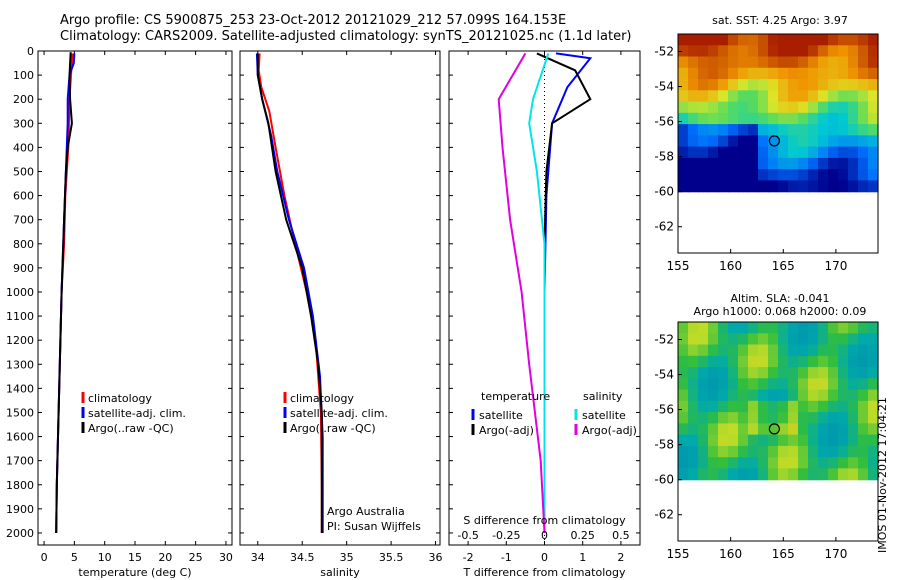 The image size is (900, 580). What do you see at coordinates (780, 311) in the screenshot?
I see `sla-map-subtitle: Argo h1000: 0.068 h2000: 0.09` at bounding box center [780, 311].